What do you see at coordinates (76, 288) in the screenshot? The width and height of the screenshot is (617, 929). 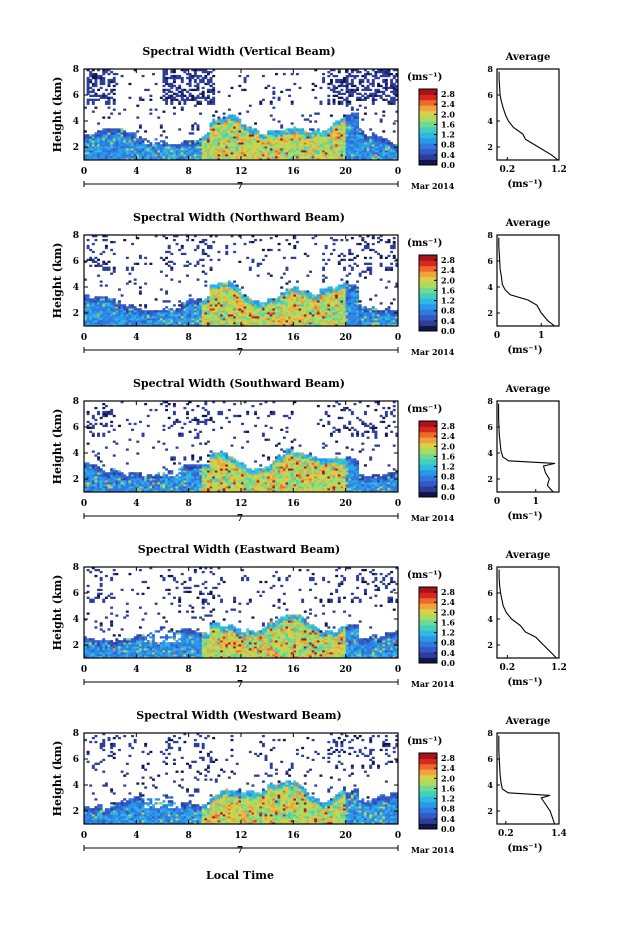 I see `y-tick-label: 4` at bounding box center [76, 288].